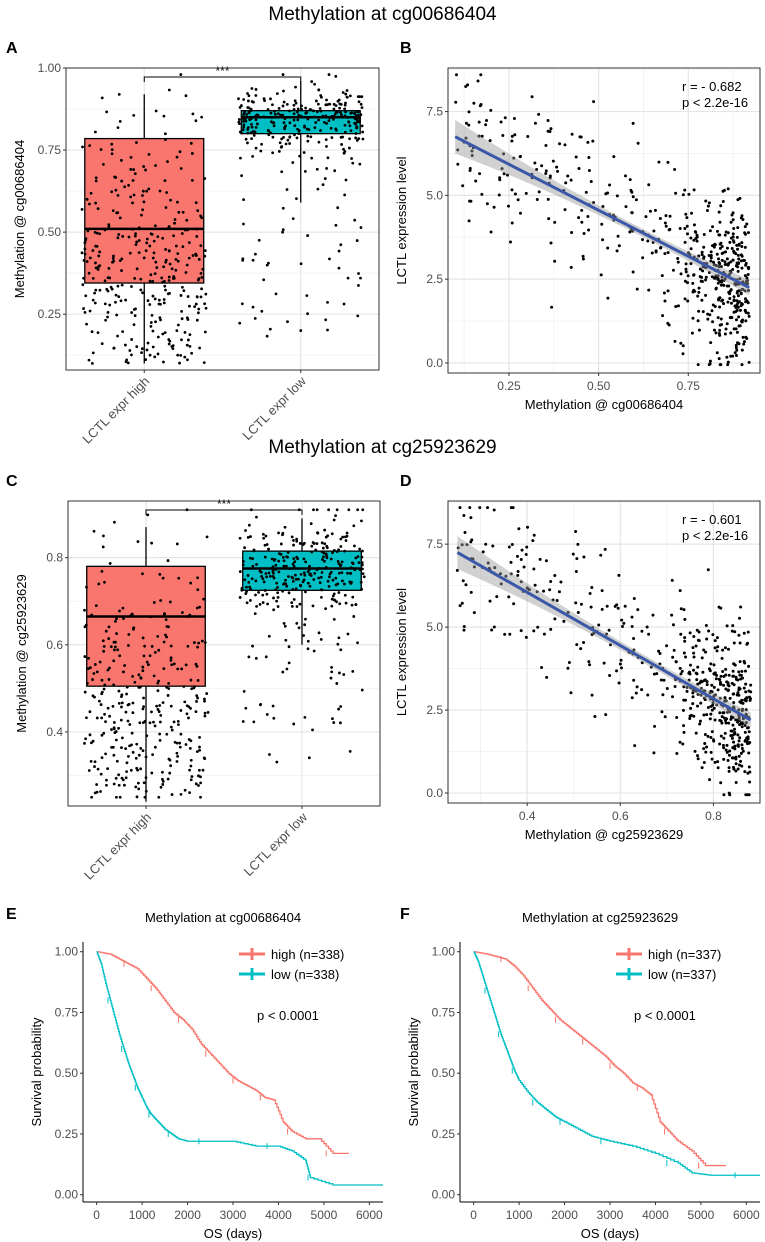  I want to click on x-tick-label: 5000, so click(701, 1215).